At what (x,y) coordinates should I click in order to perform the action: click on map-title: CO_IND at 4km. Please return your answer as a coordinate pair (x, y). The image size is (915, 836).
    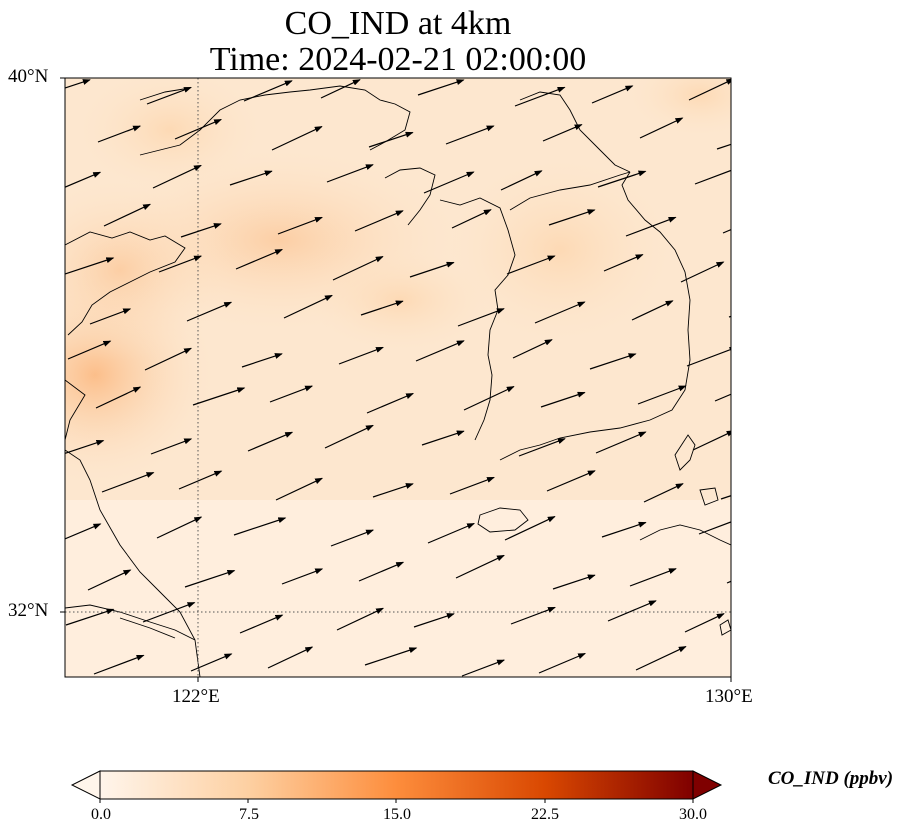
    Looking at the image, I should click on (398, 23).